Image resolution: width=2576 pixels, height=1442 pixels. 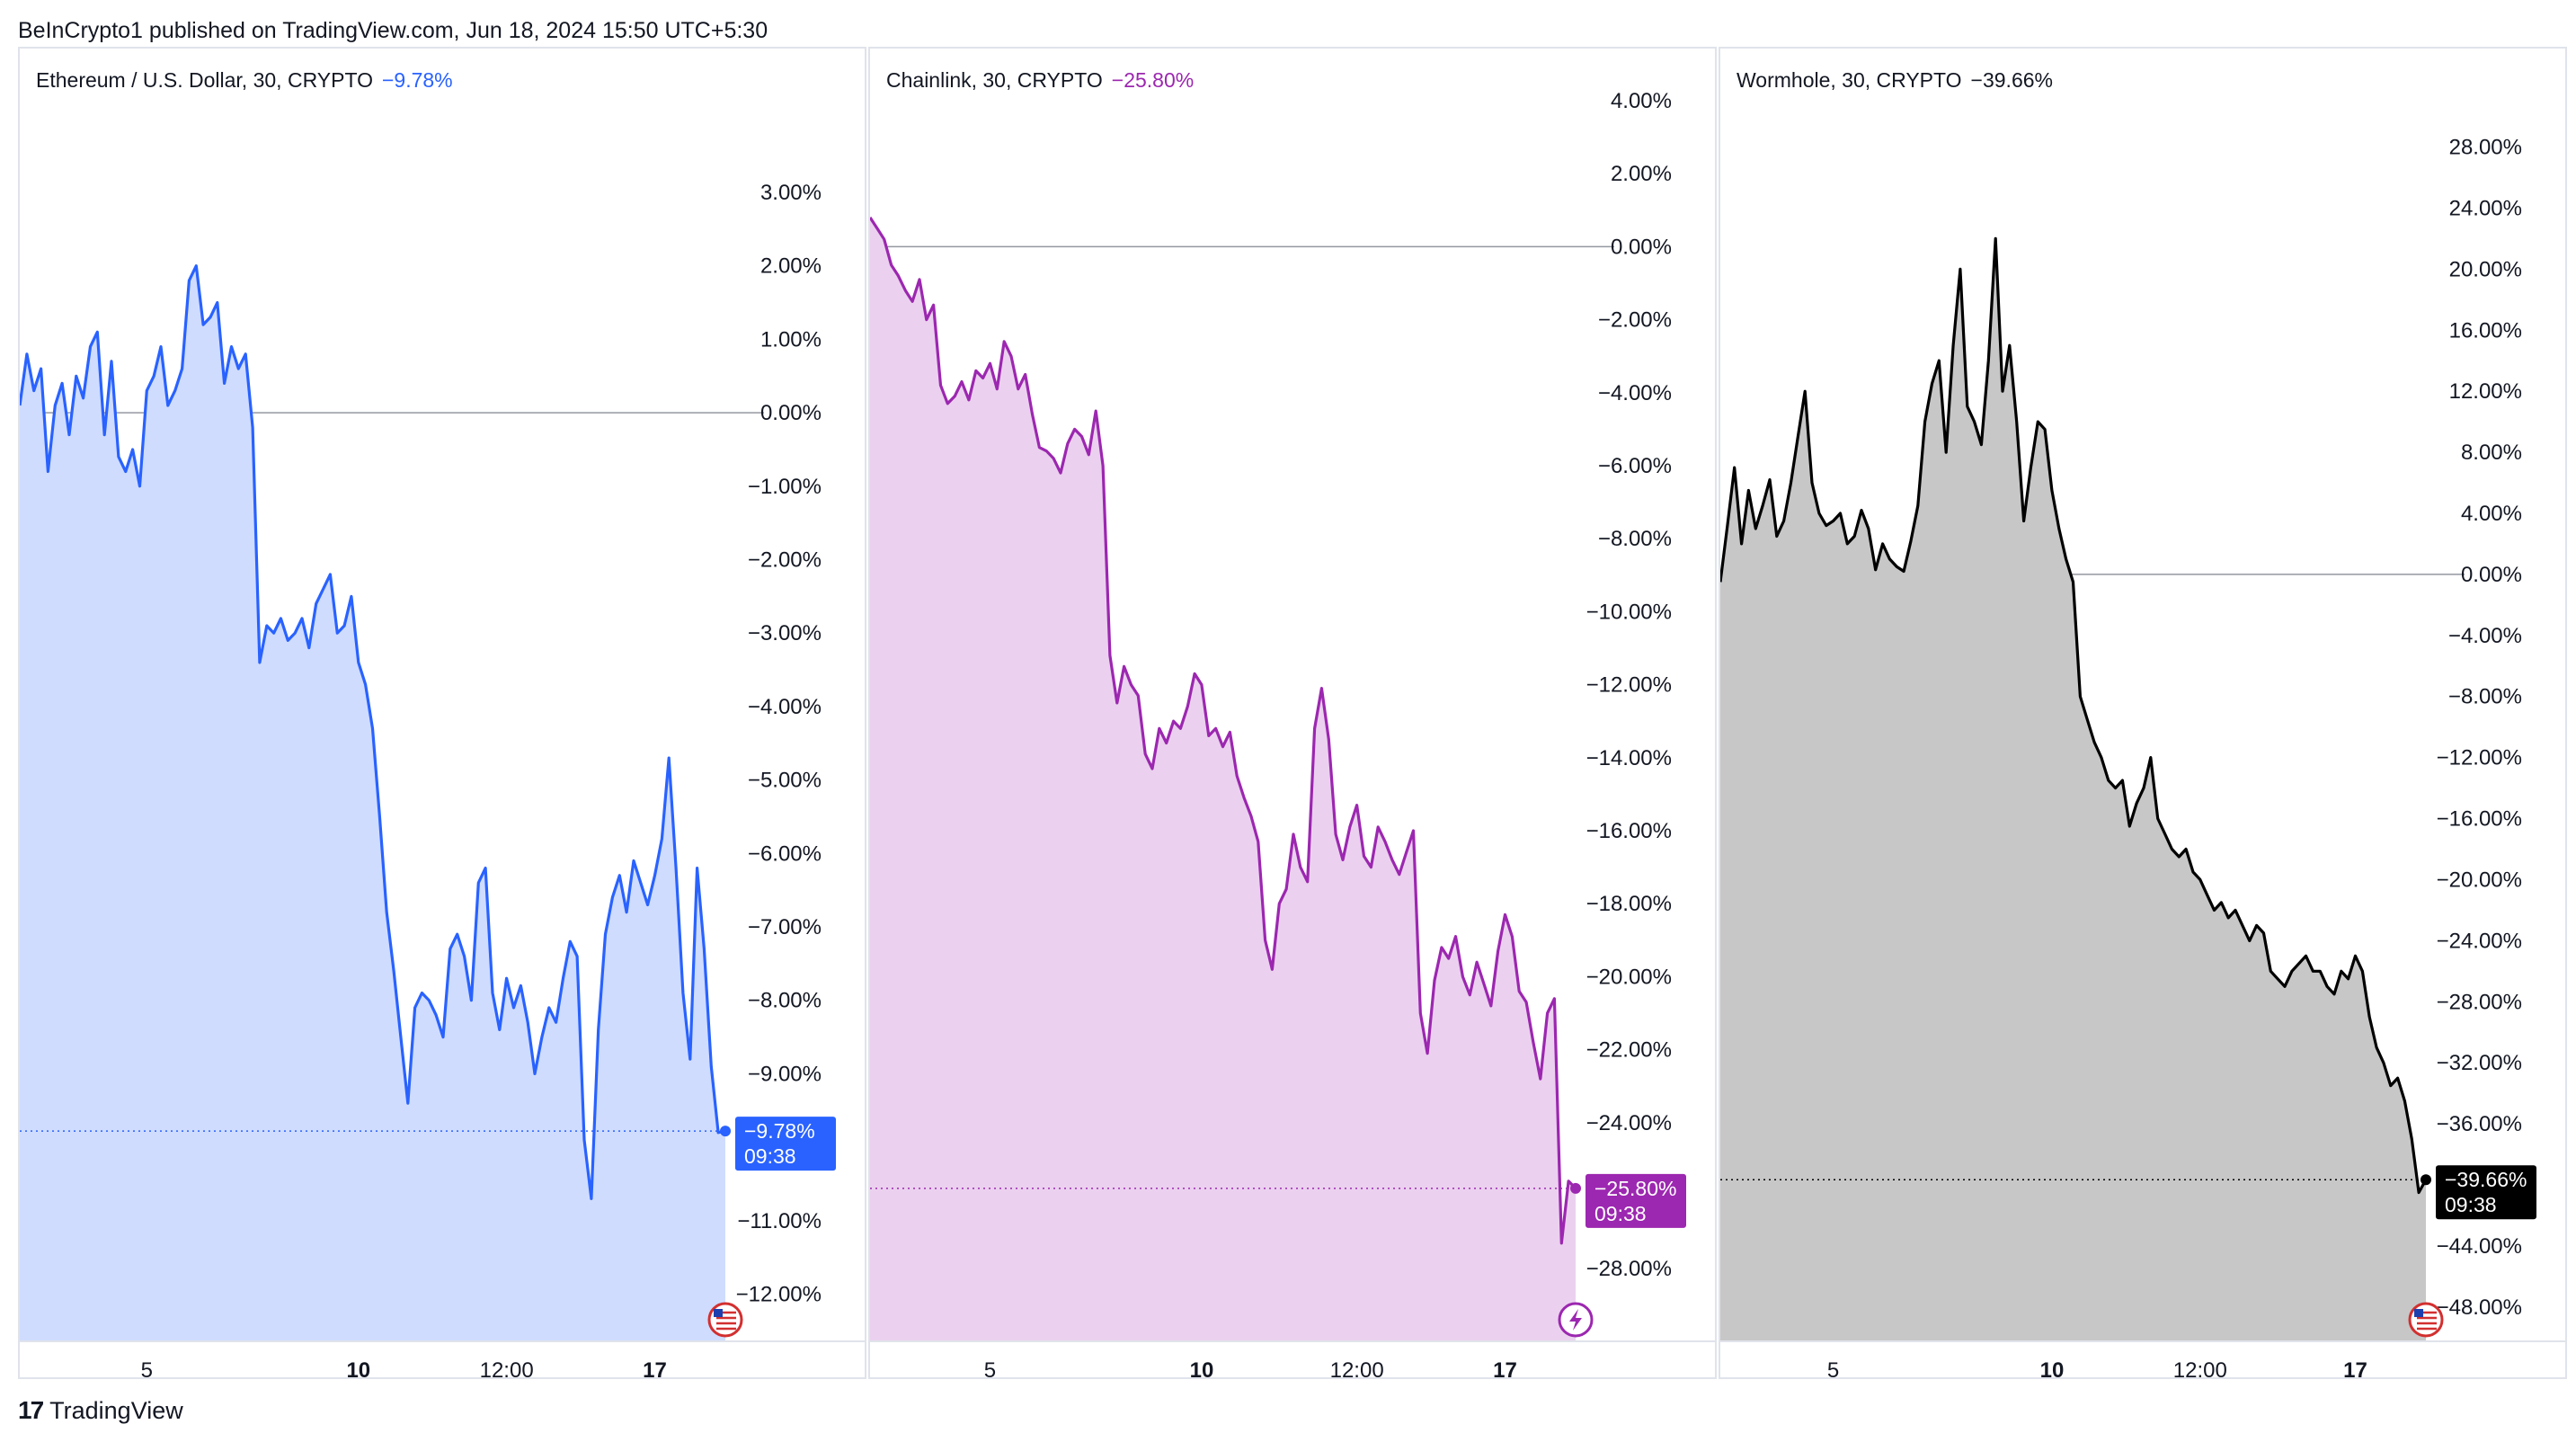 What do you see at coordinates (2491, 514) in the screenshot?
I see `y-tick-label: 4.00%` at bounding box center [2491, 514].